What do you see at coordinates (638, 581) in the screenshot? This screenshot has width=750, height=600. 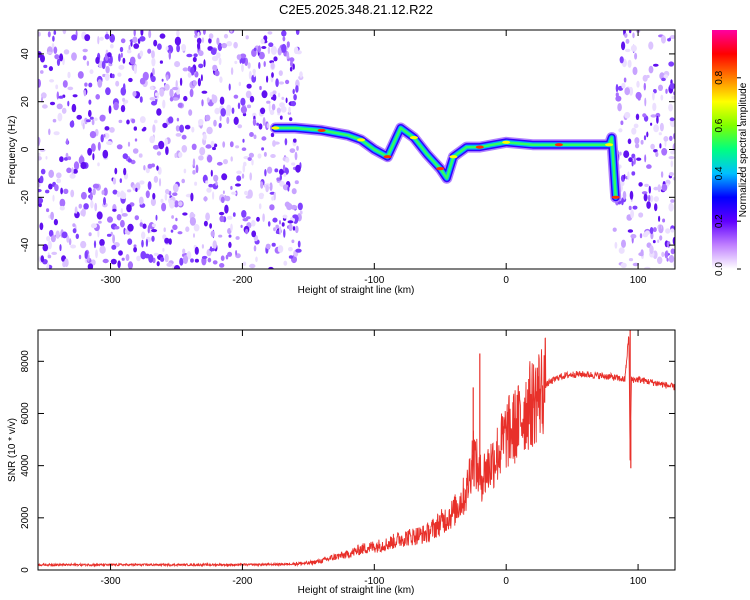 I see `snr-x-tick-label: 100` at bounding box center [638, 581].